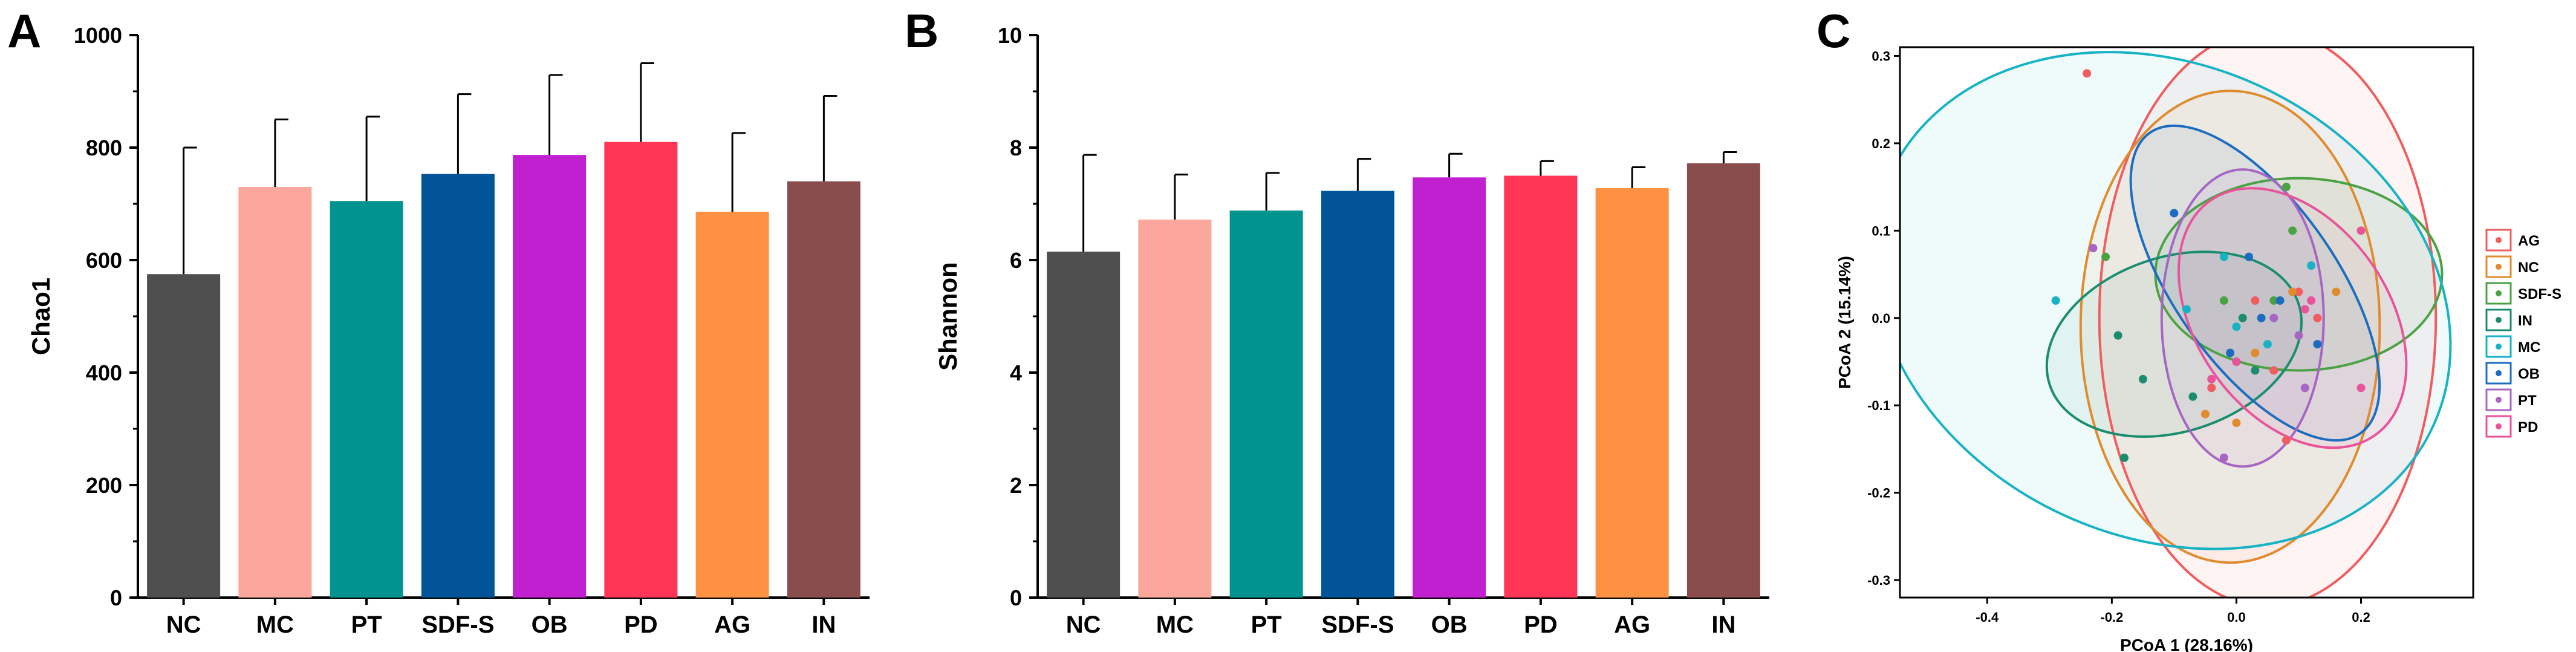 The width and height of the screenshot is (2576, 652). Describe the element at coordinates (2111, 617) in the screenshot. I see `x-tick-label: -0.2` at that location.